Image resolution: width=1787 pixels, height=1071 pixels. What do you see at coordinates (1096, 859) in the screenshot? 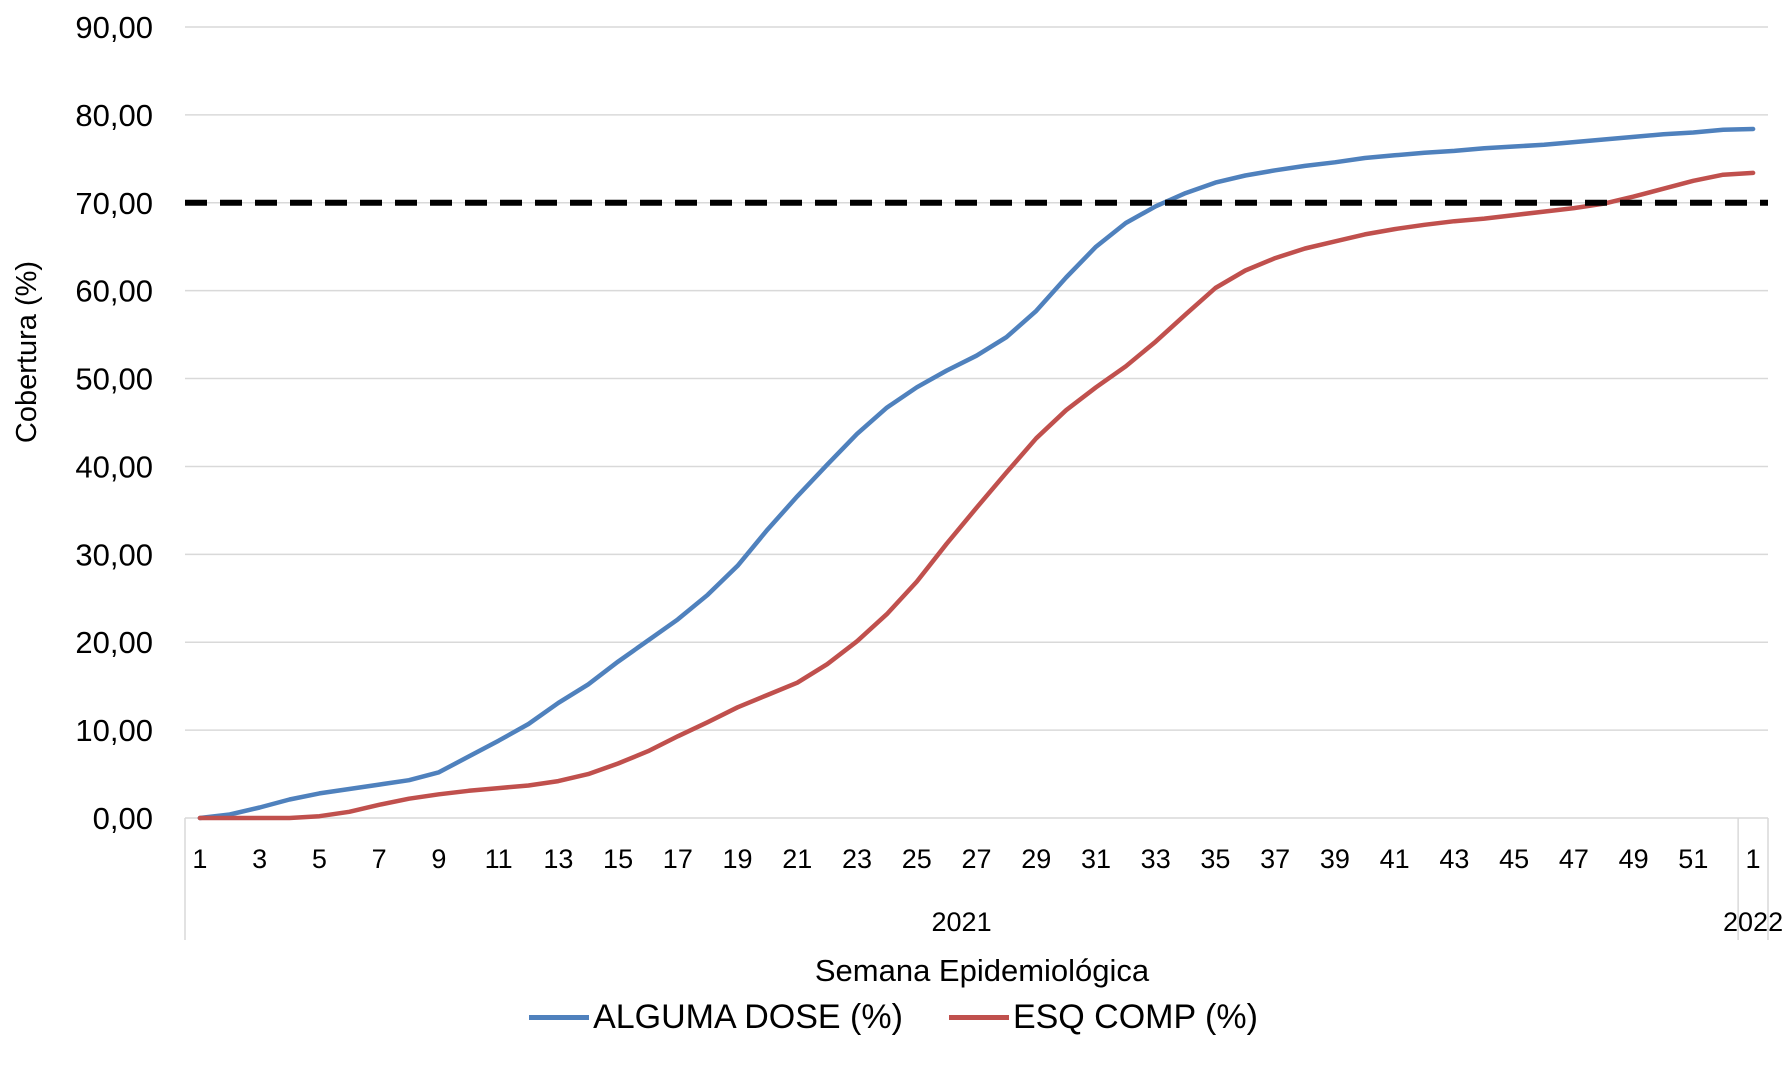
I see `x-tick-label: 31` at bounding box center [1096, 859].